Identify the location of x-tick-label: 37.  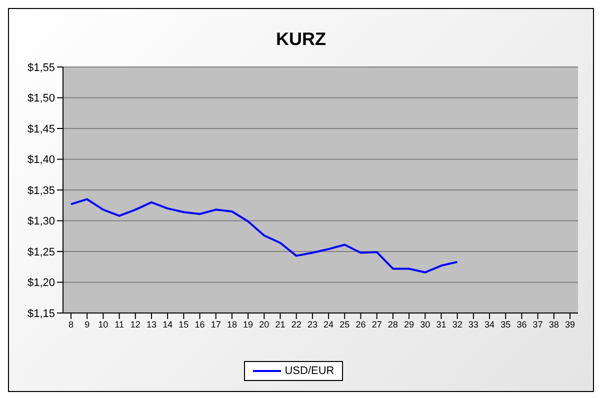
(537, 324).